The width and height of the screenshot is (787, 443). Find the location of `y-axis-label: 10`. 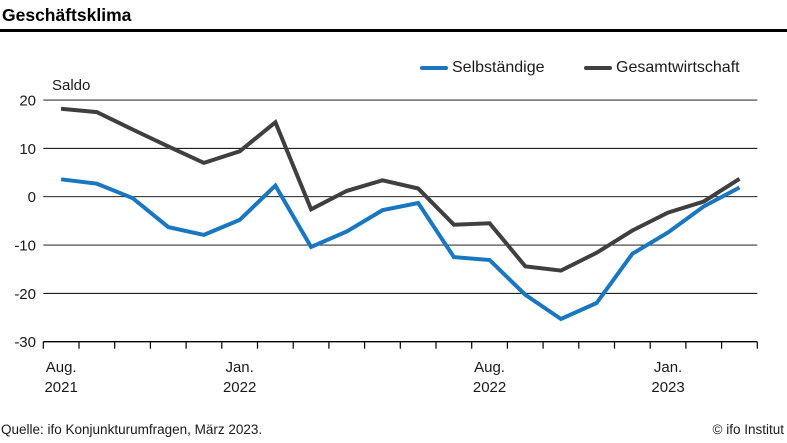

y-axis-label: 10 is located at coordinates (27, 149).